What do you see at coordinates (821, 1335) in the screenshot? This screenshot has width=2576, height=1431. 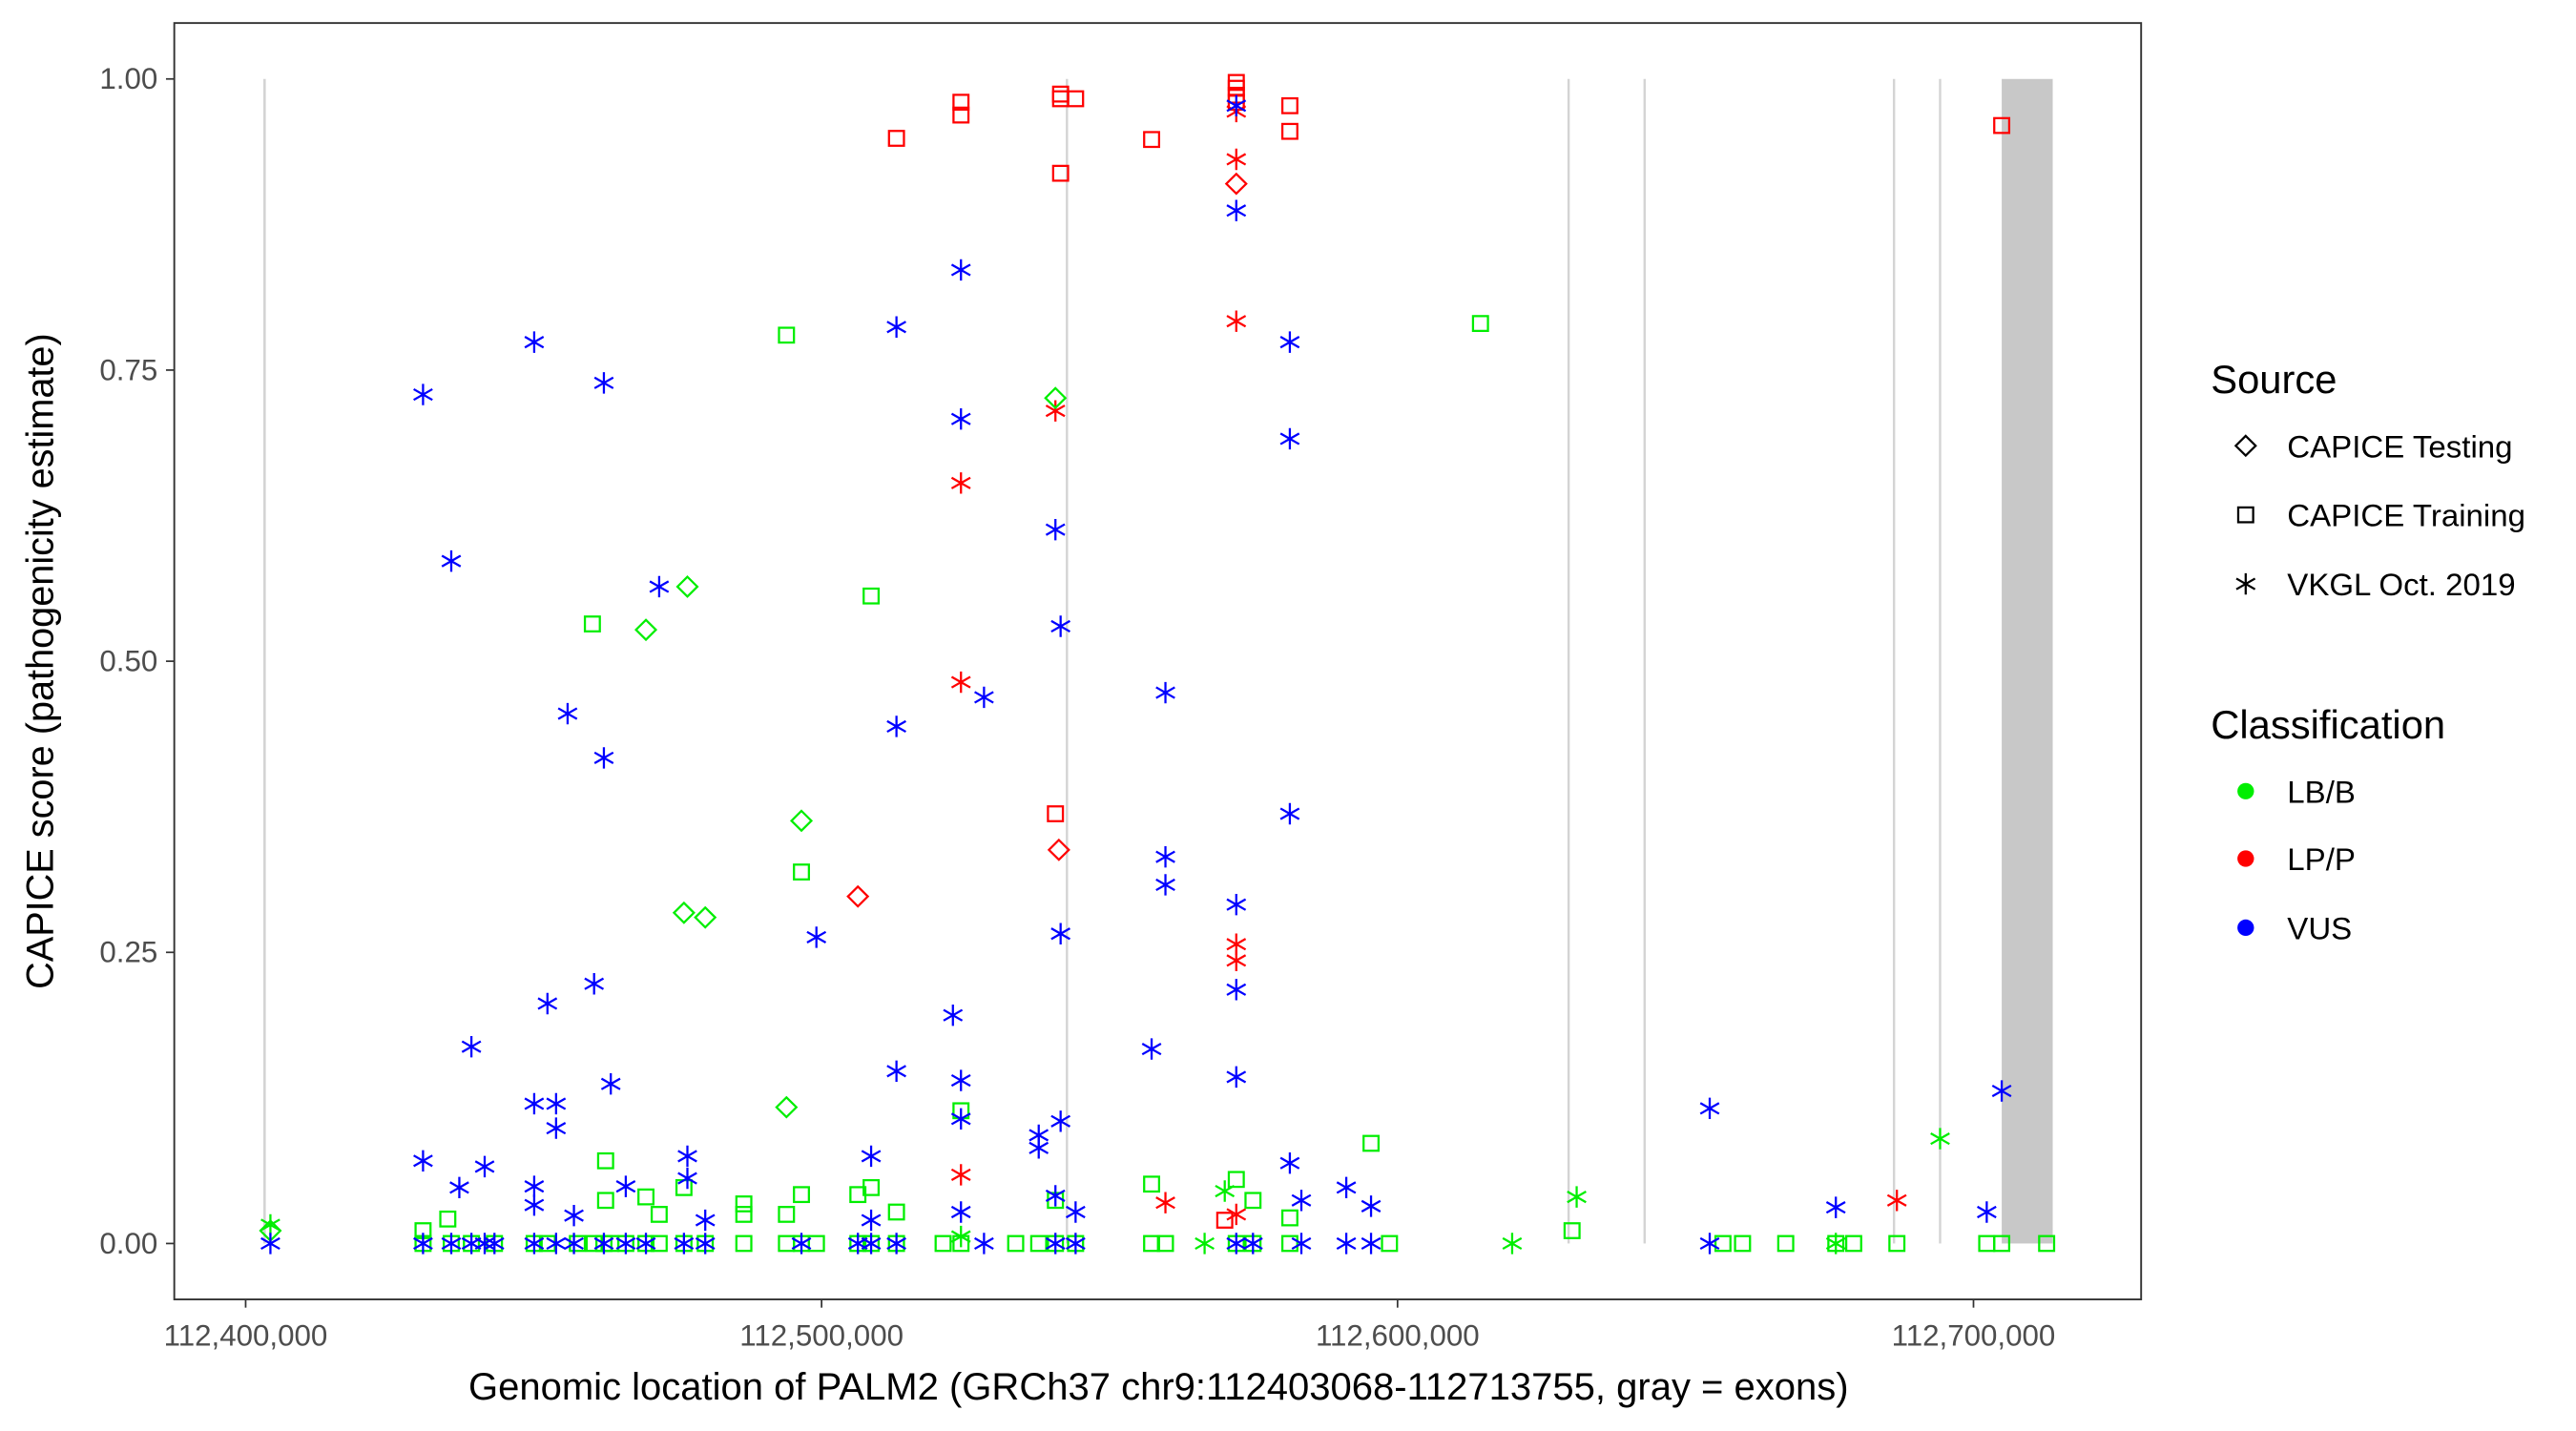 I see `x-tick-label: 112,500,000` at bounding box center [821, 1335].